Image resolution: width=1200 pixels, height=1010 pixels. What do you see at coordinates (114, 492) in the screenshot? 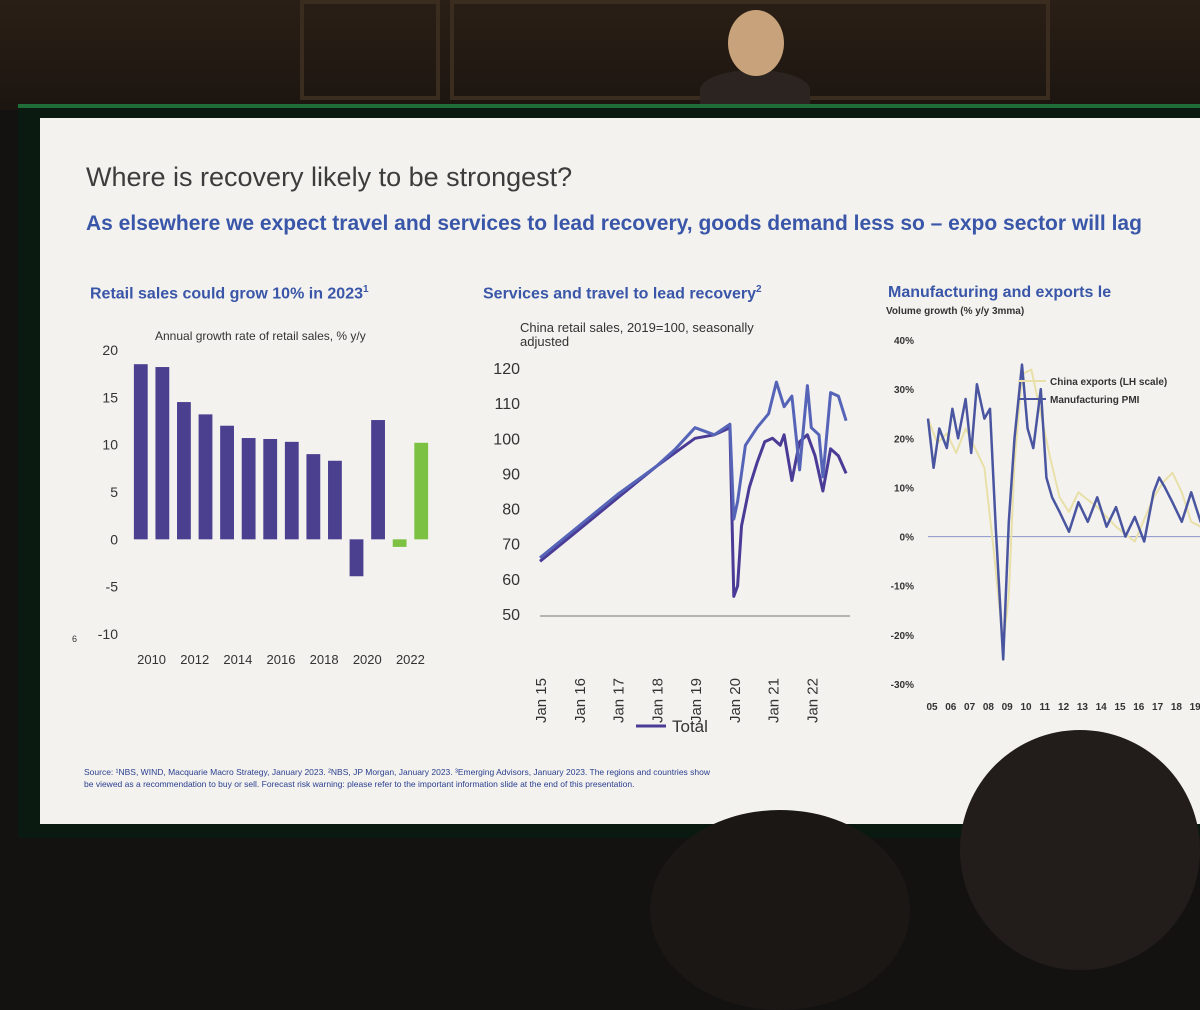
I see `retail-y-tick-label: 5` at bounding box center [114, 492].